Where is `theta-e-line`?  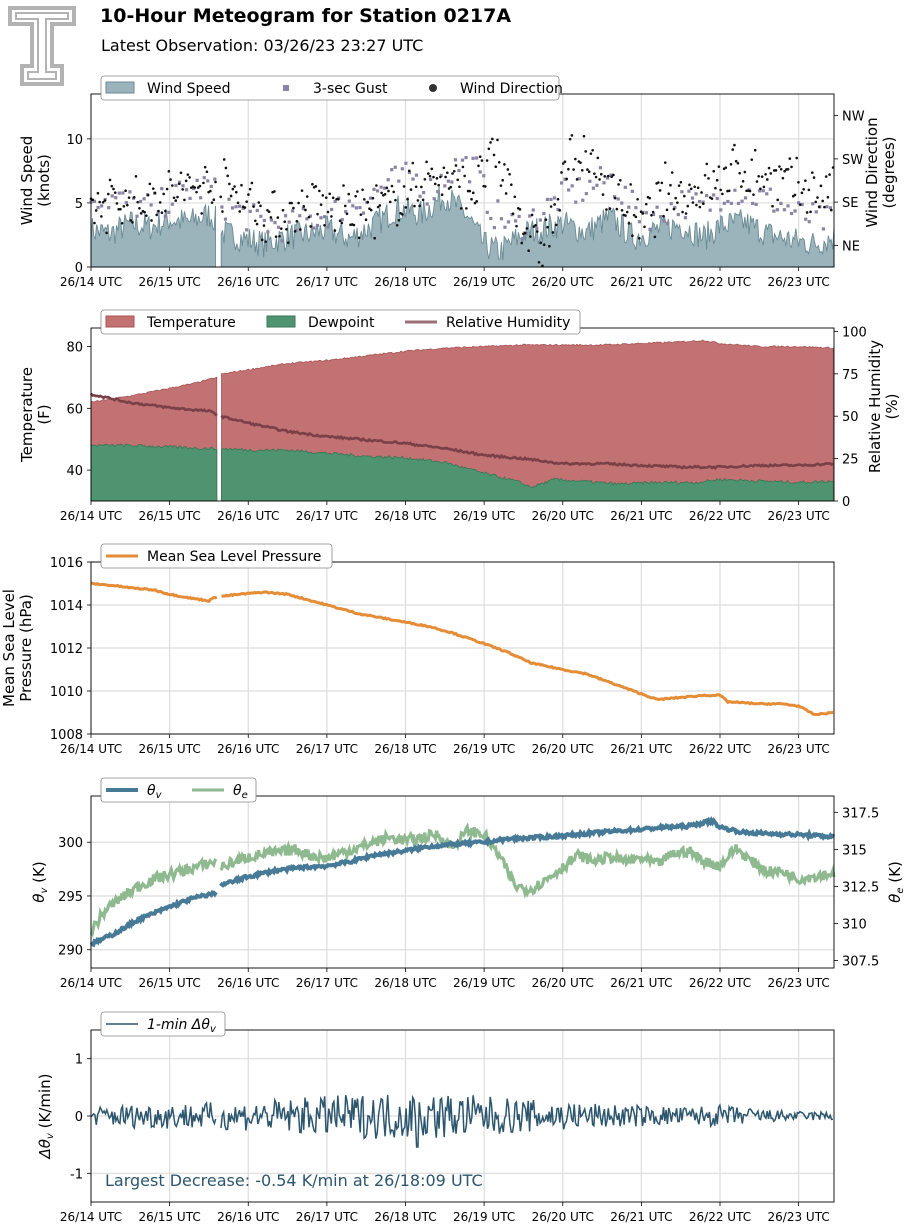 theta-e-line is located at coordinates (527, 860).